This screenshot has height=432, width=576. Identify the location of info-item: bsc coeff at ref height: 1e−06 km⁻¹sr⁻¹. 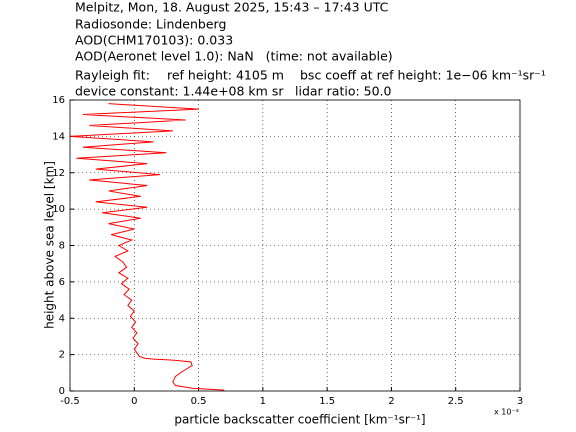
(423, 75).